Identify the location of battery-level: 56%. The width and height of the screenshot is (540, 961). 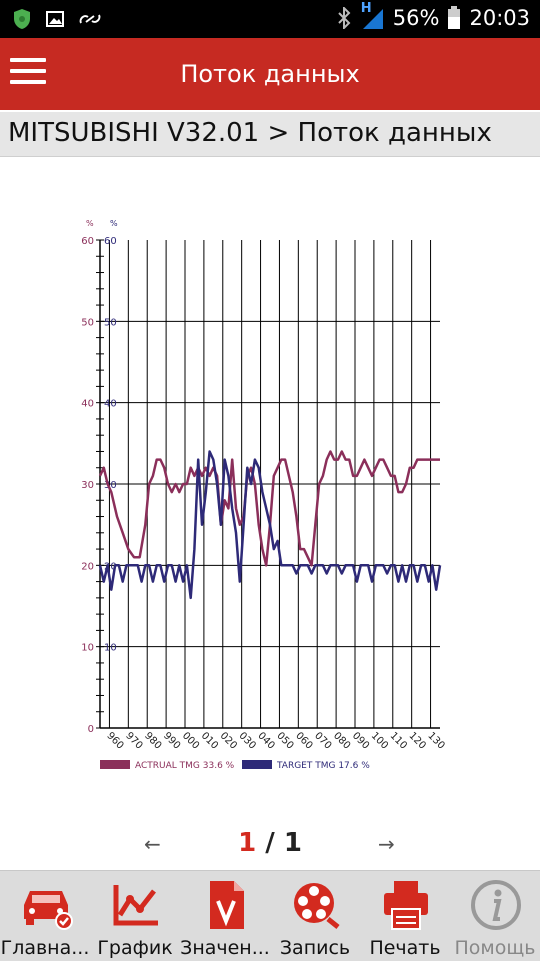
(416, 18).